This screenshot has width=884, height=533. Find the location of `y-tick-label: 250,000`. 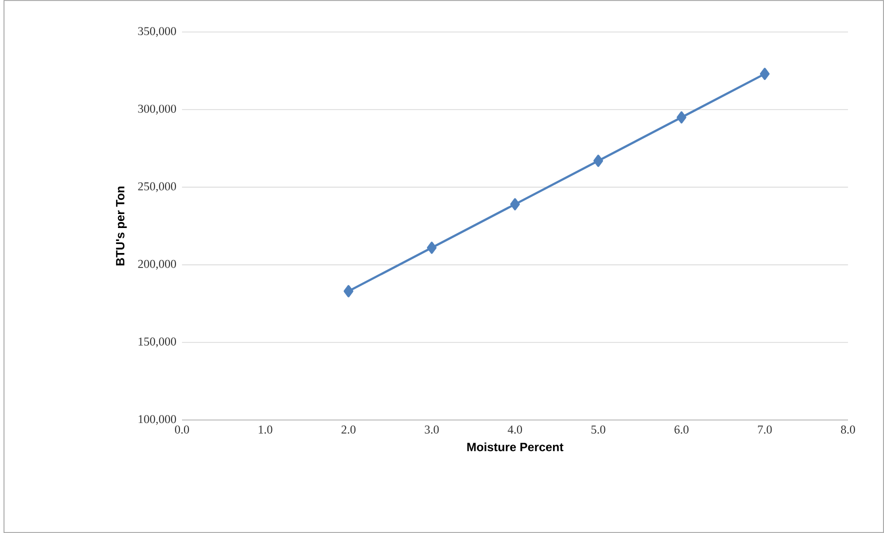

y-tick-label: 250,000 is located at coordinates (157, 187).